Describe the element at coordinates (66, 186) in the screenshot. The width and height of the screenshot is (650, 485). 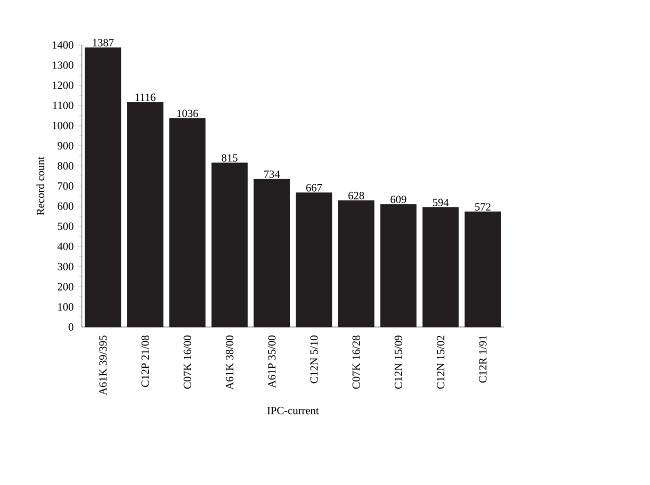
I see `y-tick-label: 700` at that location.